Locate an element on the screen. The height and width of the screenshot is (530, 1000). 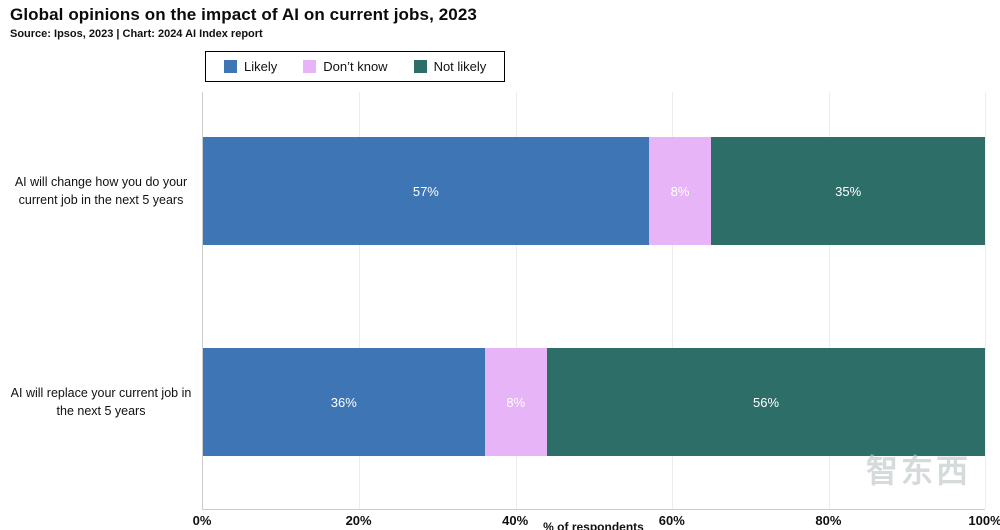
bar-segment-not-likely: 35% is located at coordinates (848, 191).